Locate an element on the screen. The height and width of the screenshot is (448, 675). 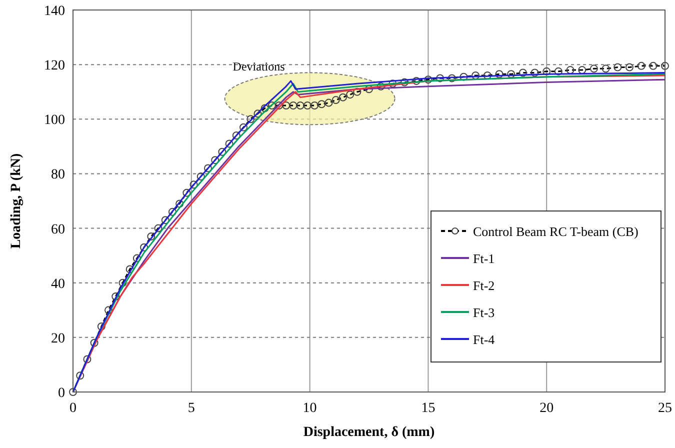
y-tick-label: 120 is located at coordinates (54, 66).